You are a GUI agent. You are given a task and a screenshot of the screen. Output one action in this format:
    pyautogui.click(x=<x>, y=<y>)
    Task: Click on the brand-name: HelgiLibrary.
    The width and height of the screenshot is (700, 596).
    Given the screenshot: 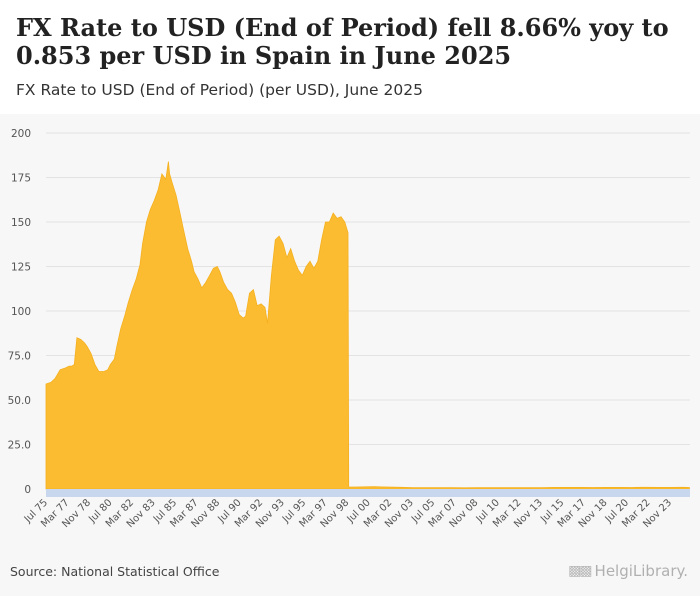 What is the action you would take?
    pyautogui.click(x=641, y=571)
    